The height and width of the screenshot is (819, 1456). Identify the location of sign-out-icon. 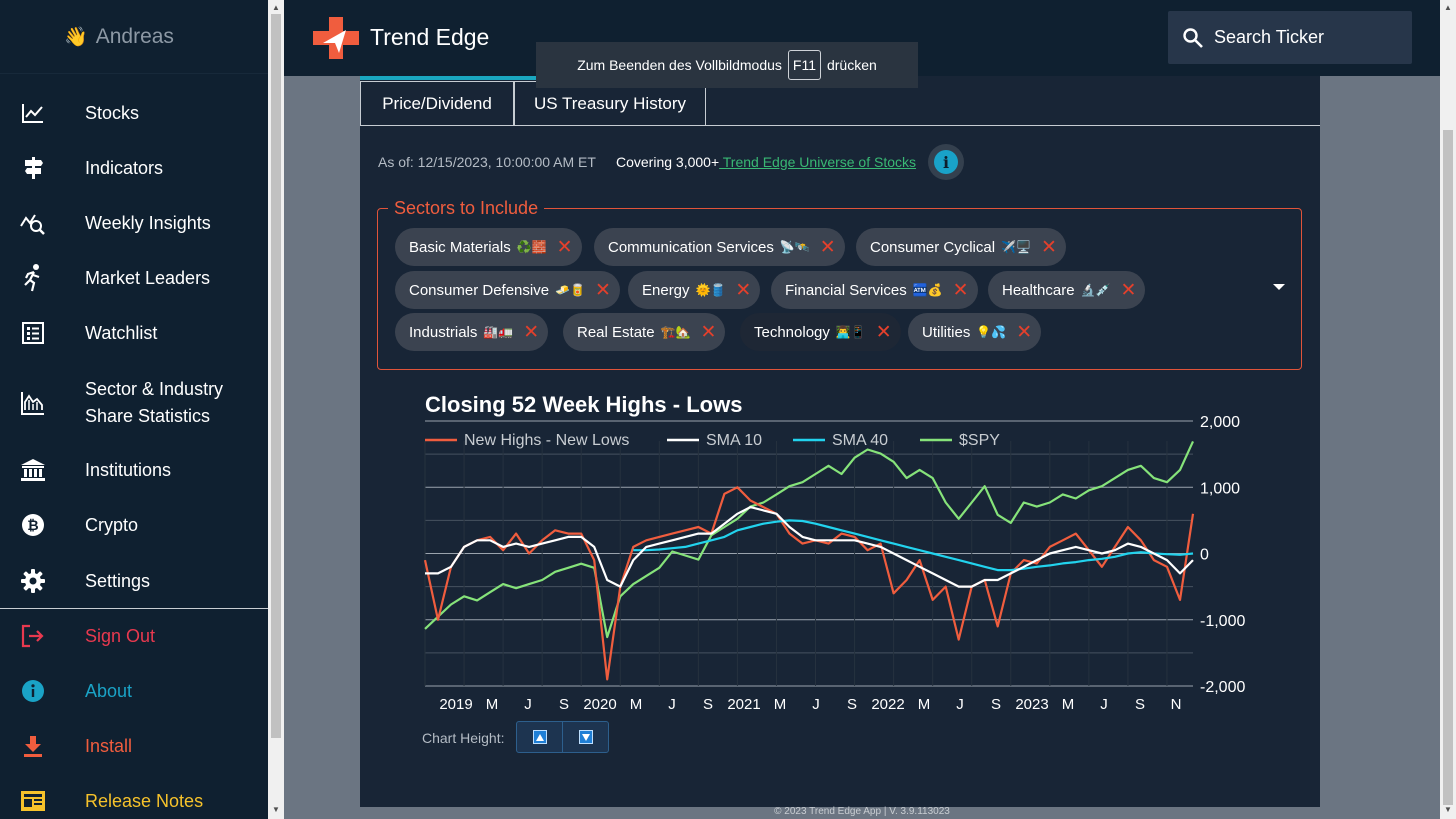
(33, 636).